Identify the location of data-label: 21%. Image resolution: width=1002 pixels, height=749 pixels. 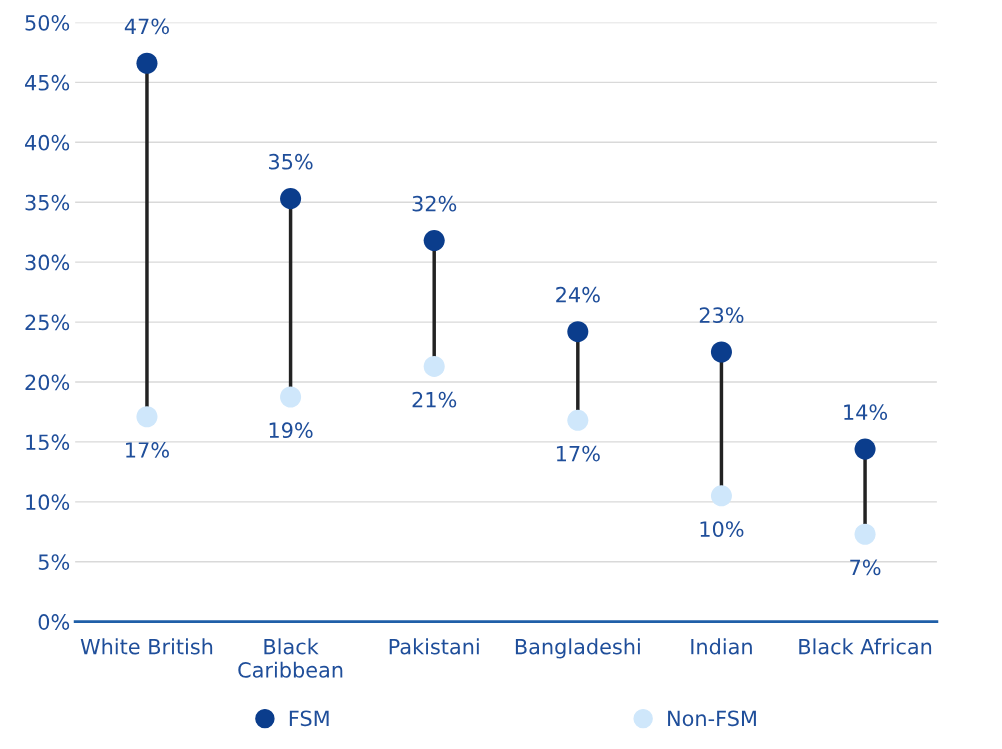
(434, 399).